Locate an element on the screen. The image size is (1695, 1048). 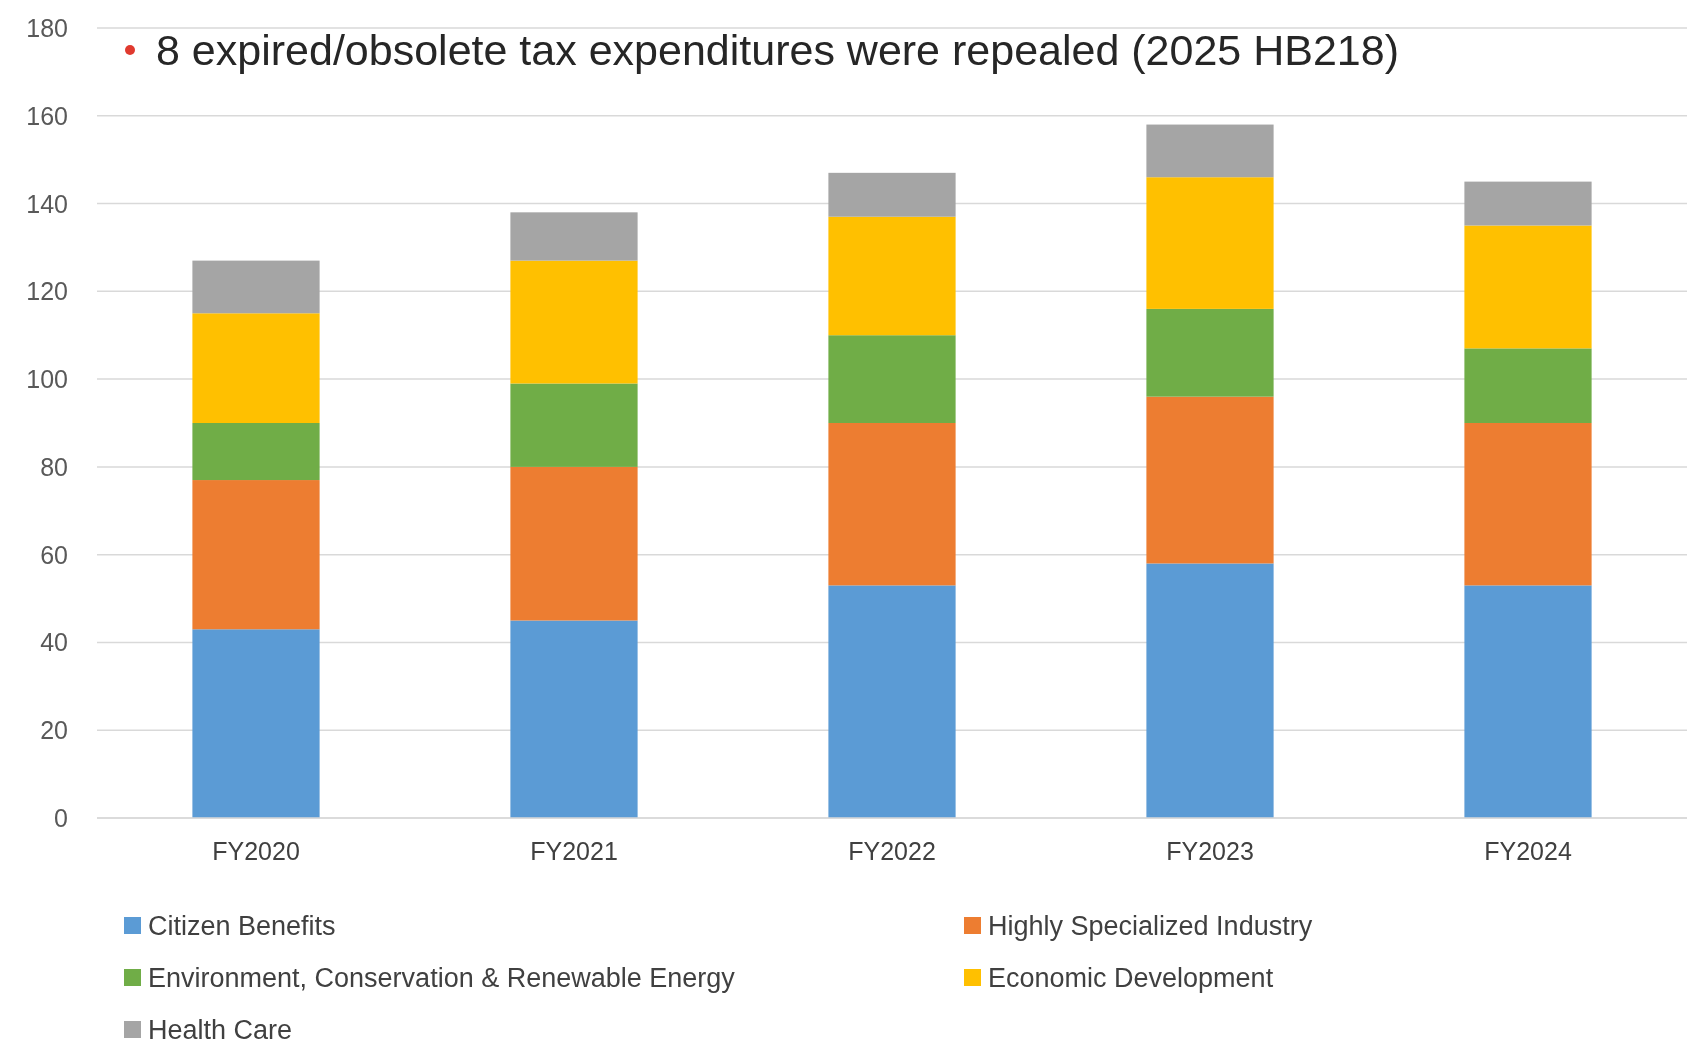
y-tick-label: 180 is located at coordinates (47, 28).